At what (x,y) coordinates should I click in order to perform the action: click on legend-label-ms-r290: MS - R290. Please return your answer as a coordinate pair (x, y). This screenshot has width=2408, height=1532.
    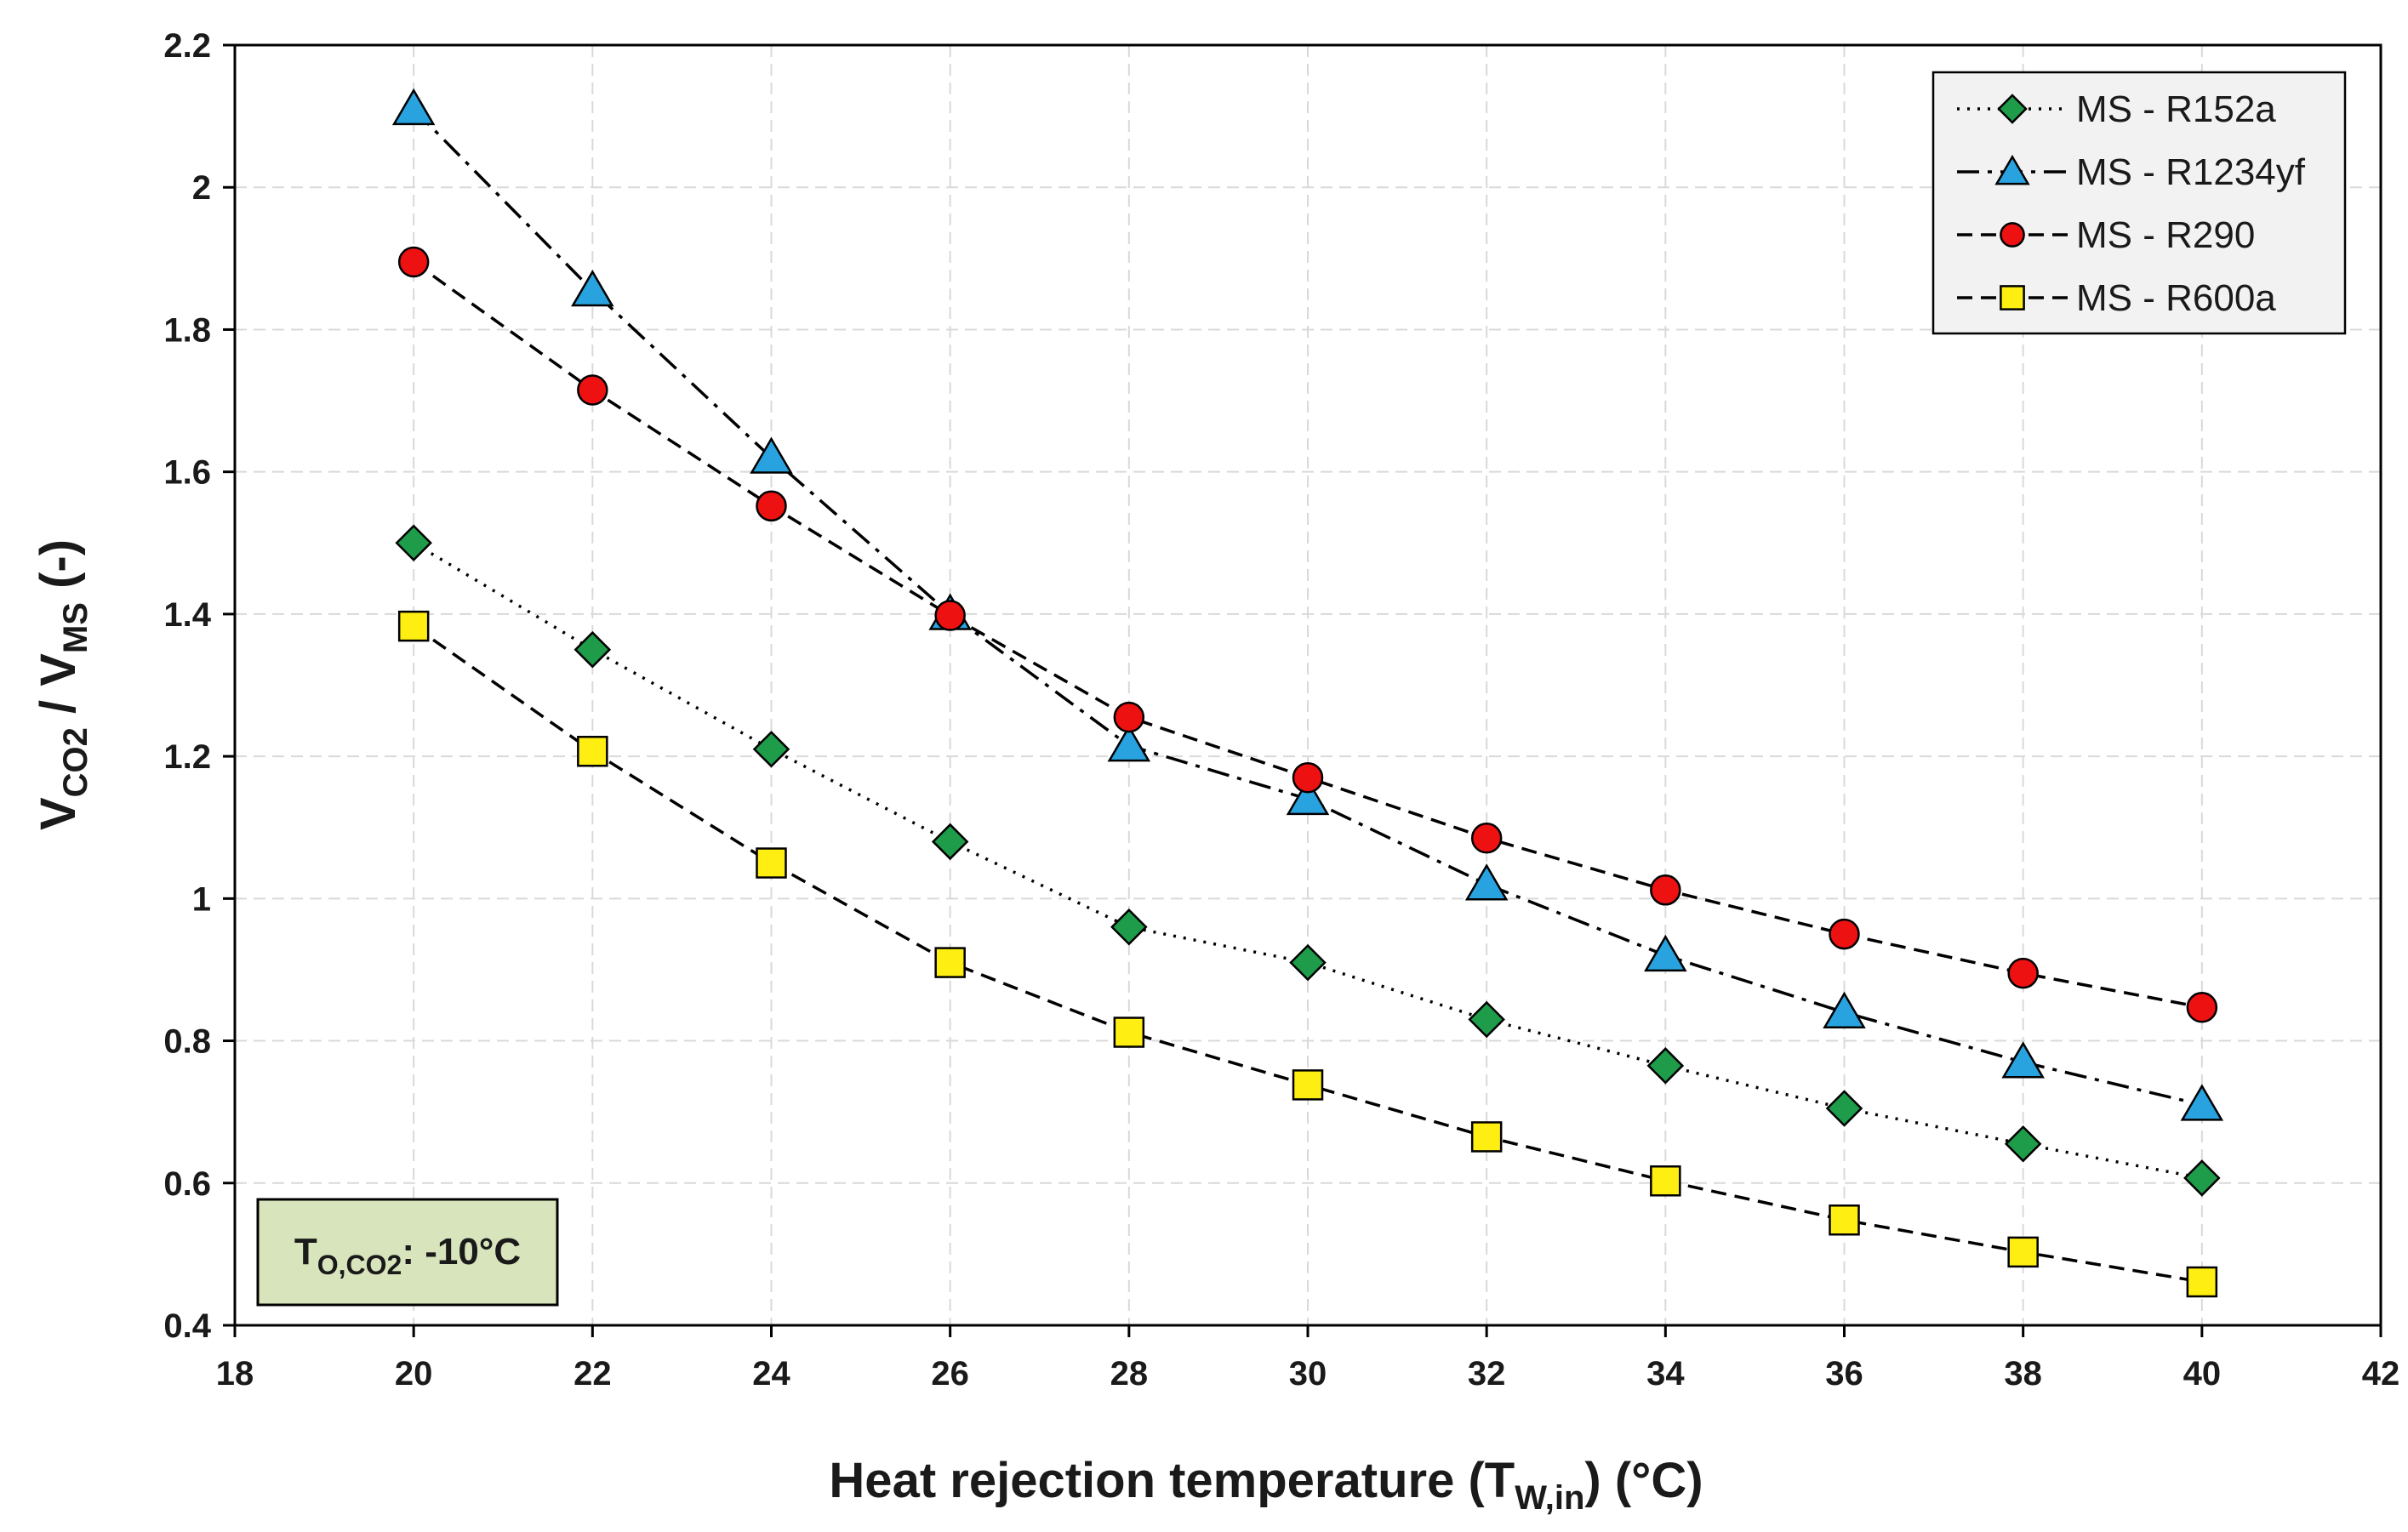
    Looking at the image, I should click on (2165, 235).